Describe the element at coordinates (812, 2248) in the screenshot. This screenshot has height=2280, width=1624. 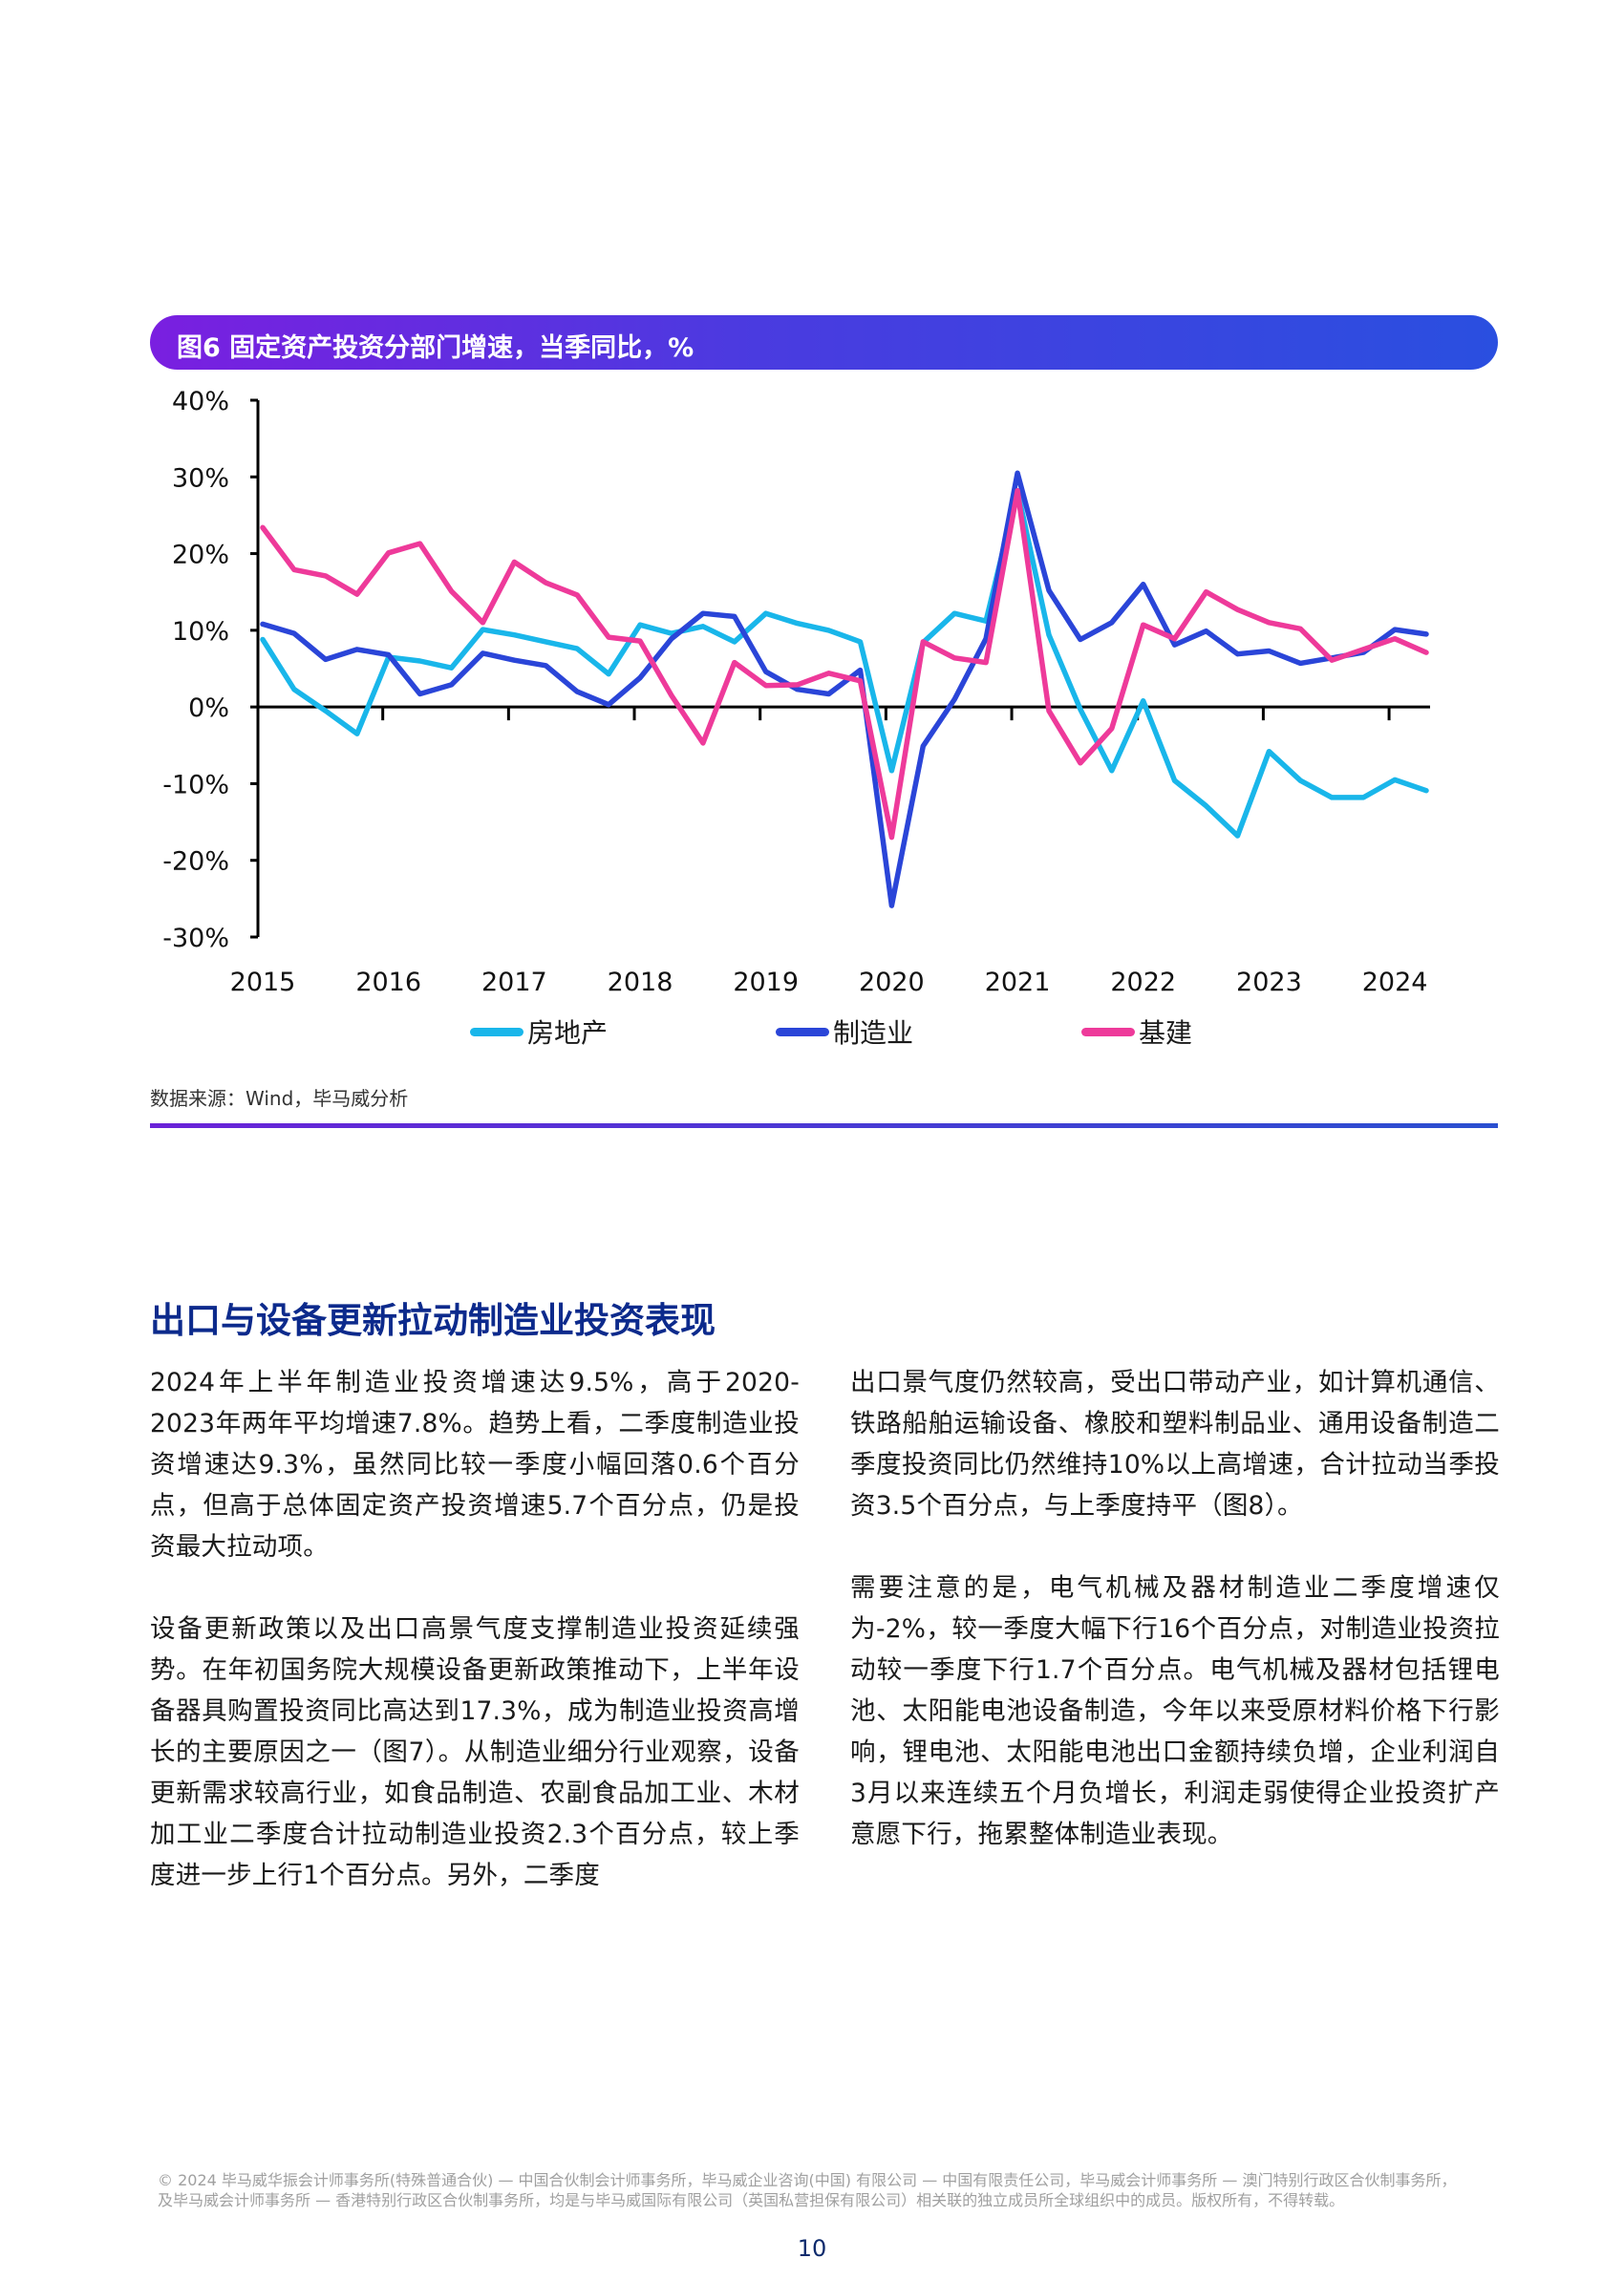
I see `page-number: 10` at that location.